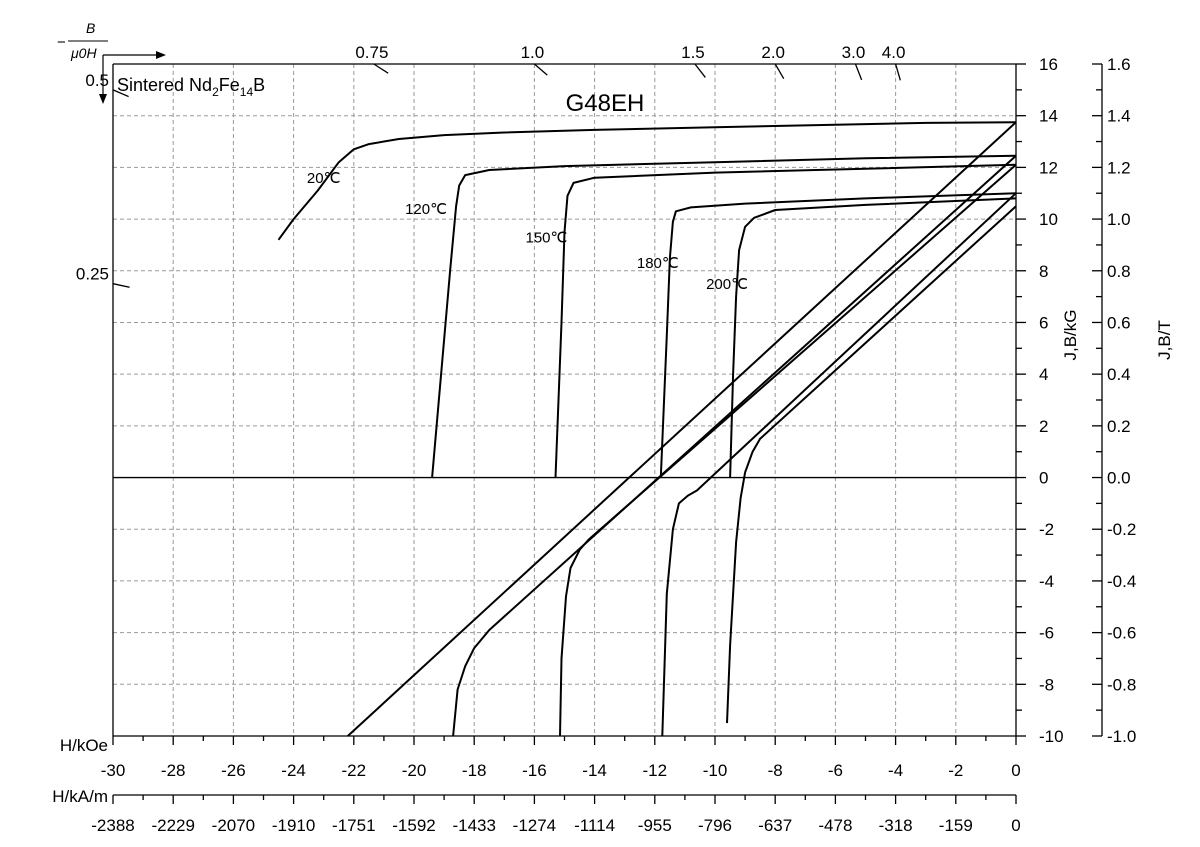  What do you see at coordinates (1046, 581) in the screenshot?
I see `y-kg-tick-label: -4` at bounding box center [1046, 581].